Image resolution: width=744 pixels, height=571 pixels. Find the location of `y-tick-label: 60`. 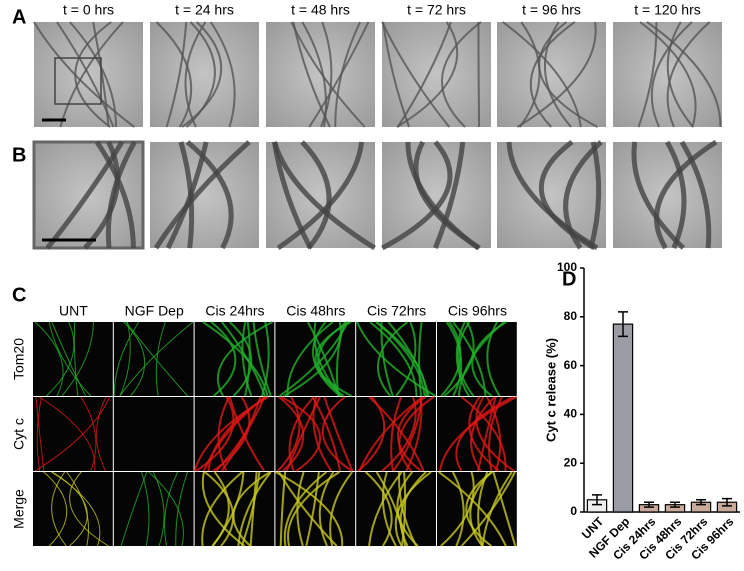

y-tick-label: 60 is located at coordinates (571, 365).